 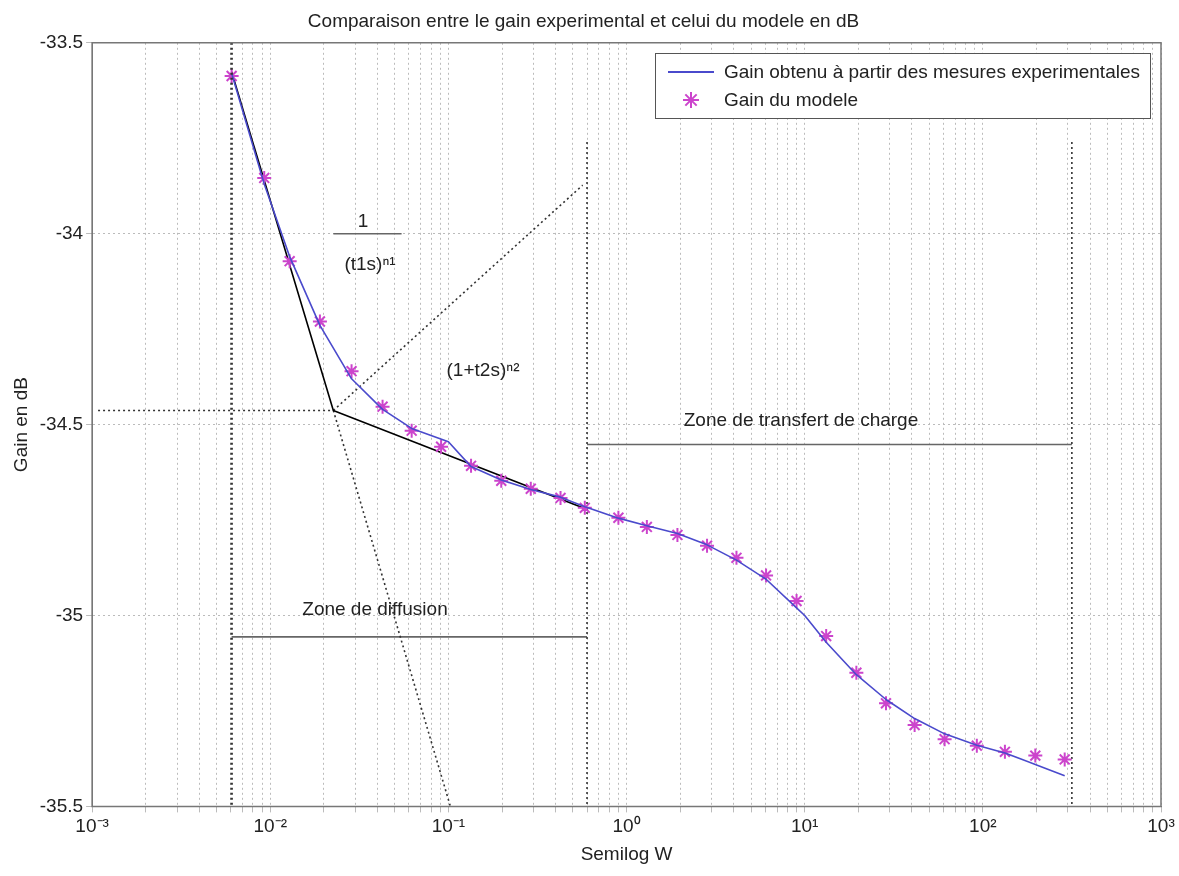 I want to click on chart-title: Comparaison entre le gain experimental et celui du modele en dB, so click(x=583, y=20).